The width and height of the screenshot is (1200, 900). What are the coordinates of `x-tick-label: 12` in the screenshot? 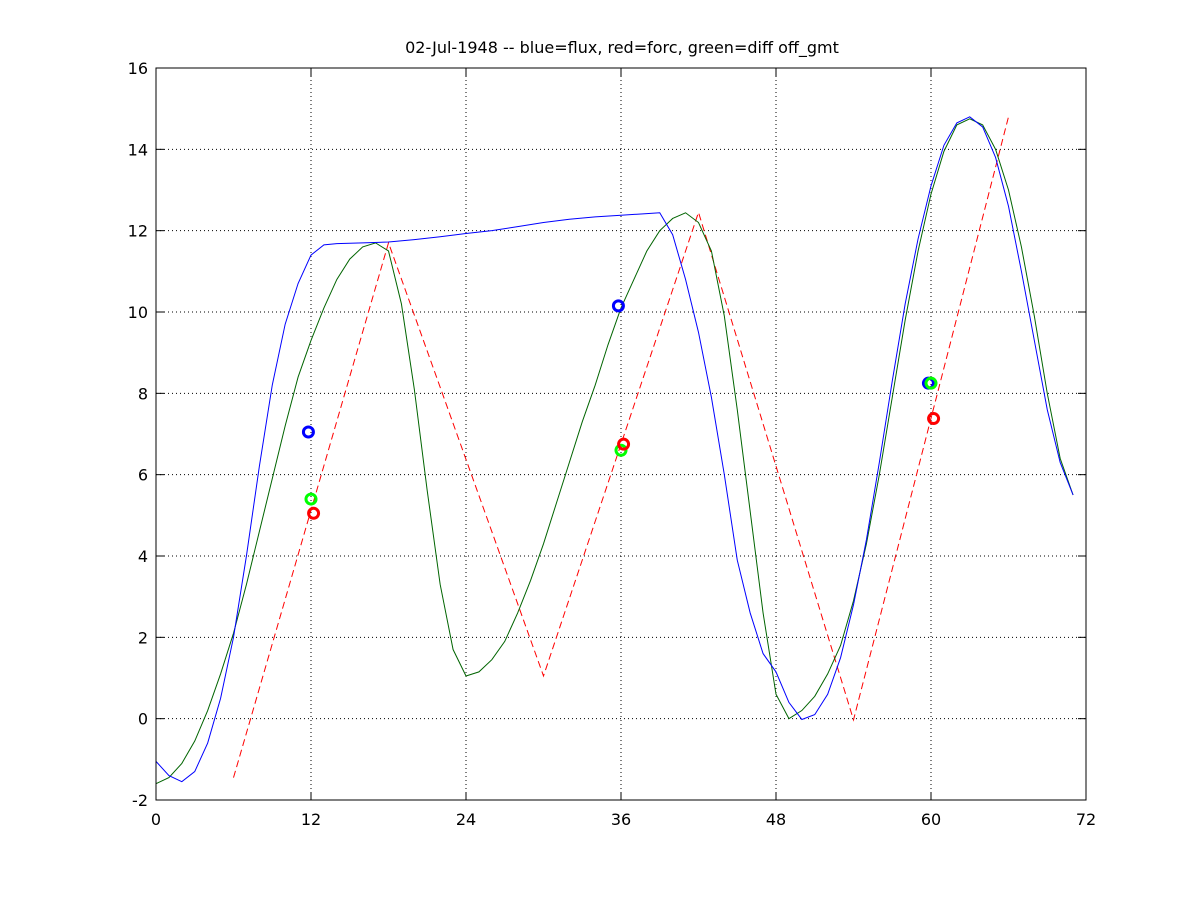 It's located at (311, 819).